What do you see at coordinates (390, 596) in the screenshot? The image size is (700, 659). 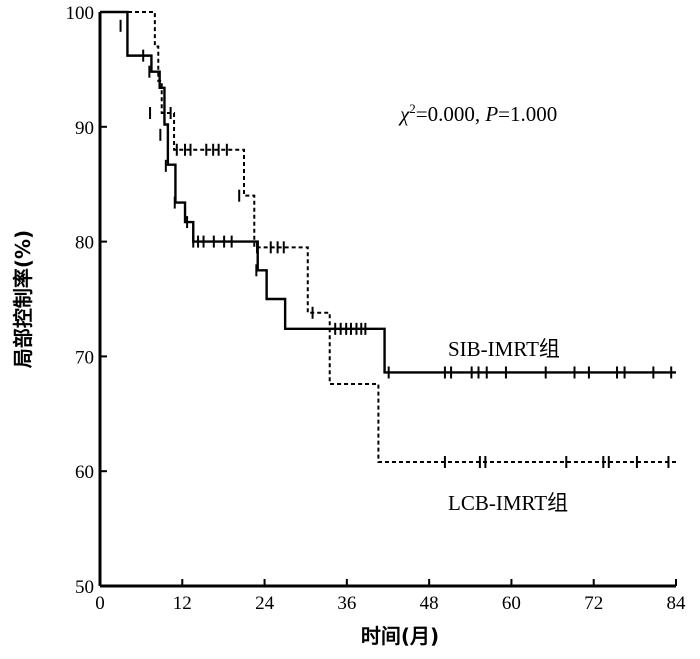 I see `x-ticks: 0 12 24 36 48 60 72 84` at bounding box center [390, 596].